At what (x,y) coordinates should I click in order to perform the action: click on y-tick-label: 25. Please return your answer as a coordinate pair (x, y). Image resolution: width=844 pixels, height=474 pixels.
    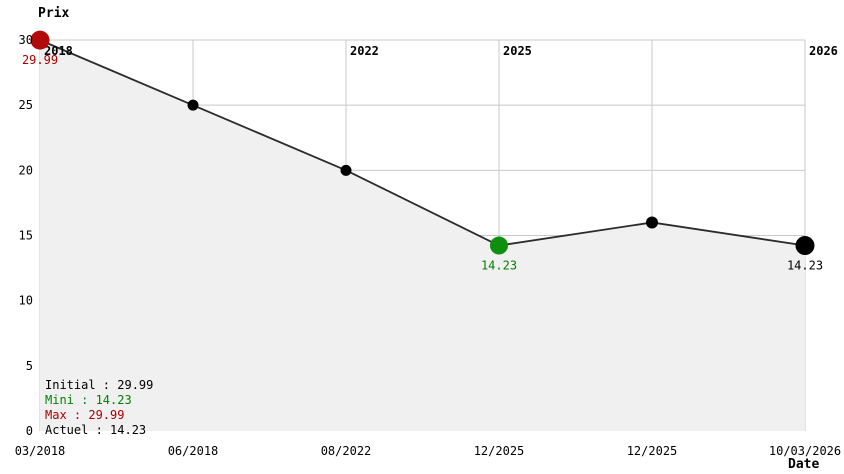
    Looking at the image, I should click on (26, 105).